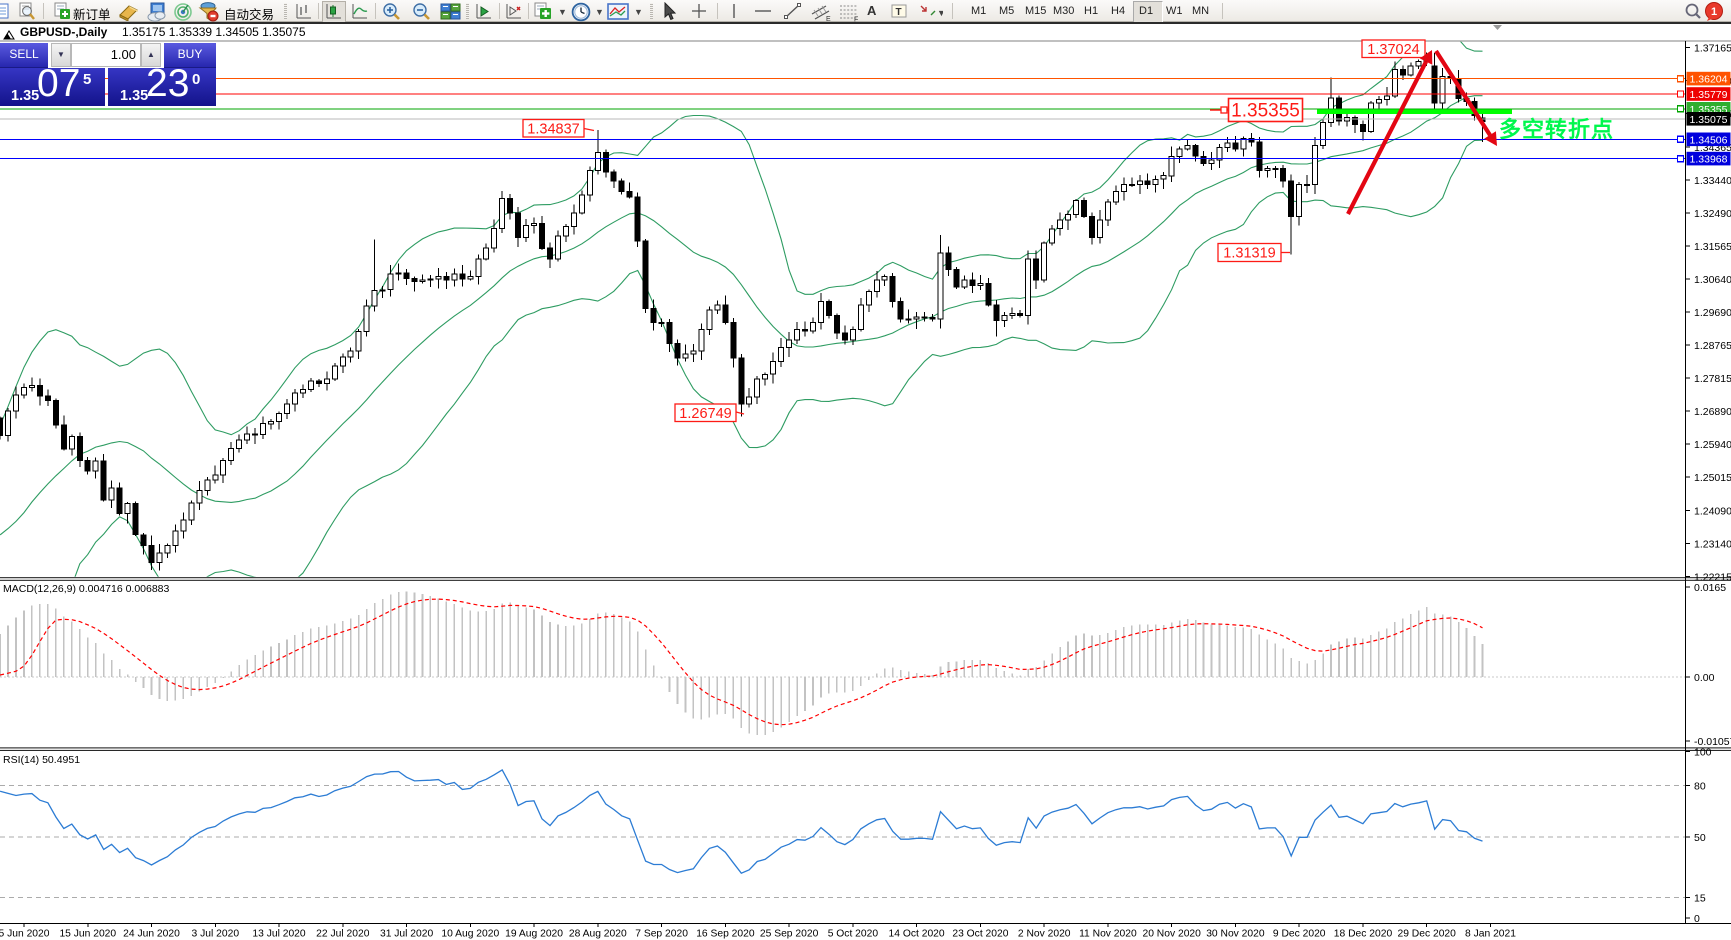 The height and width of the screenshot is (940, 1731). What do you see at coordinates (41, 760) in the screenshot?
I see `svg-text: RSI(14) 50.4951` at bounding box center [41, 760].